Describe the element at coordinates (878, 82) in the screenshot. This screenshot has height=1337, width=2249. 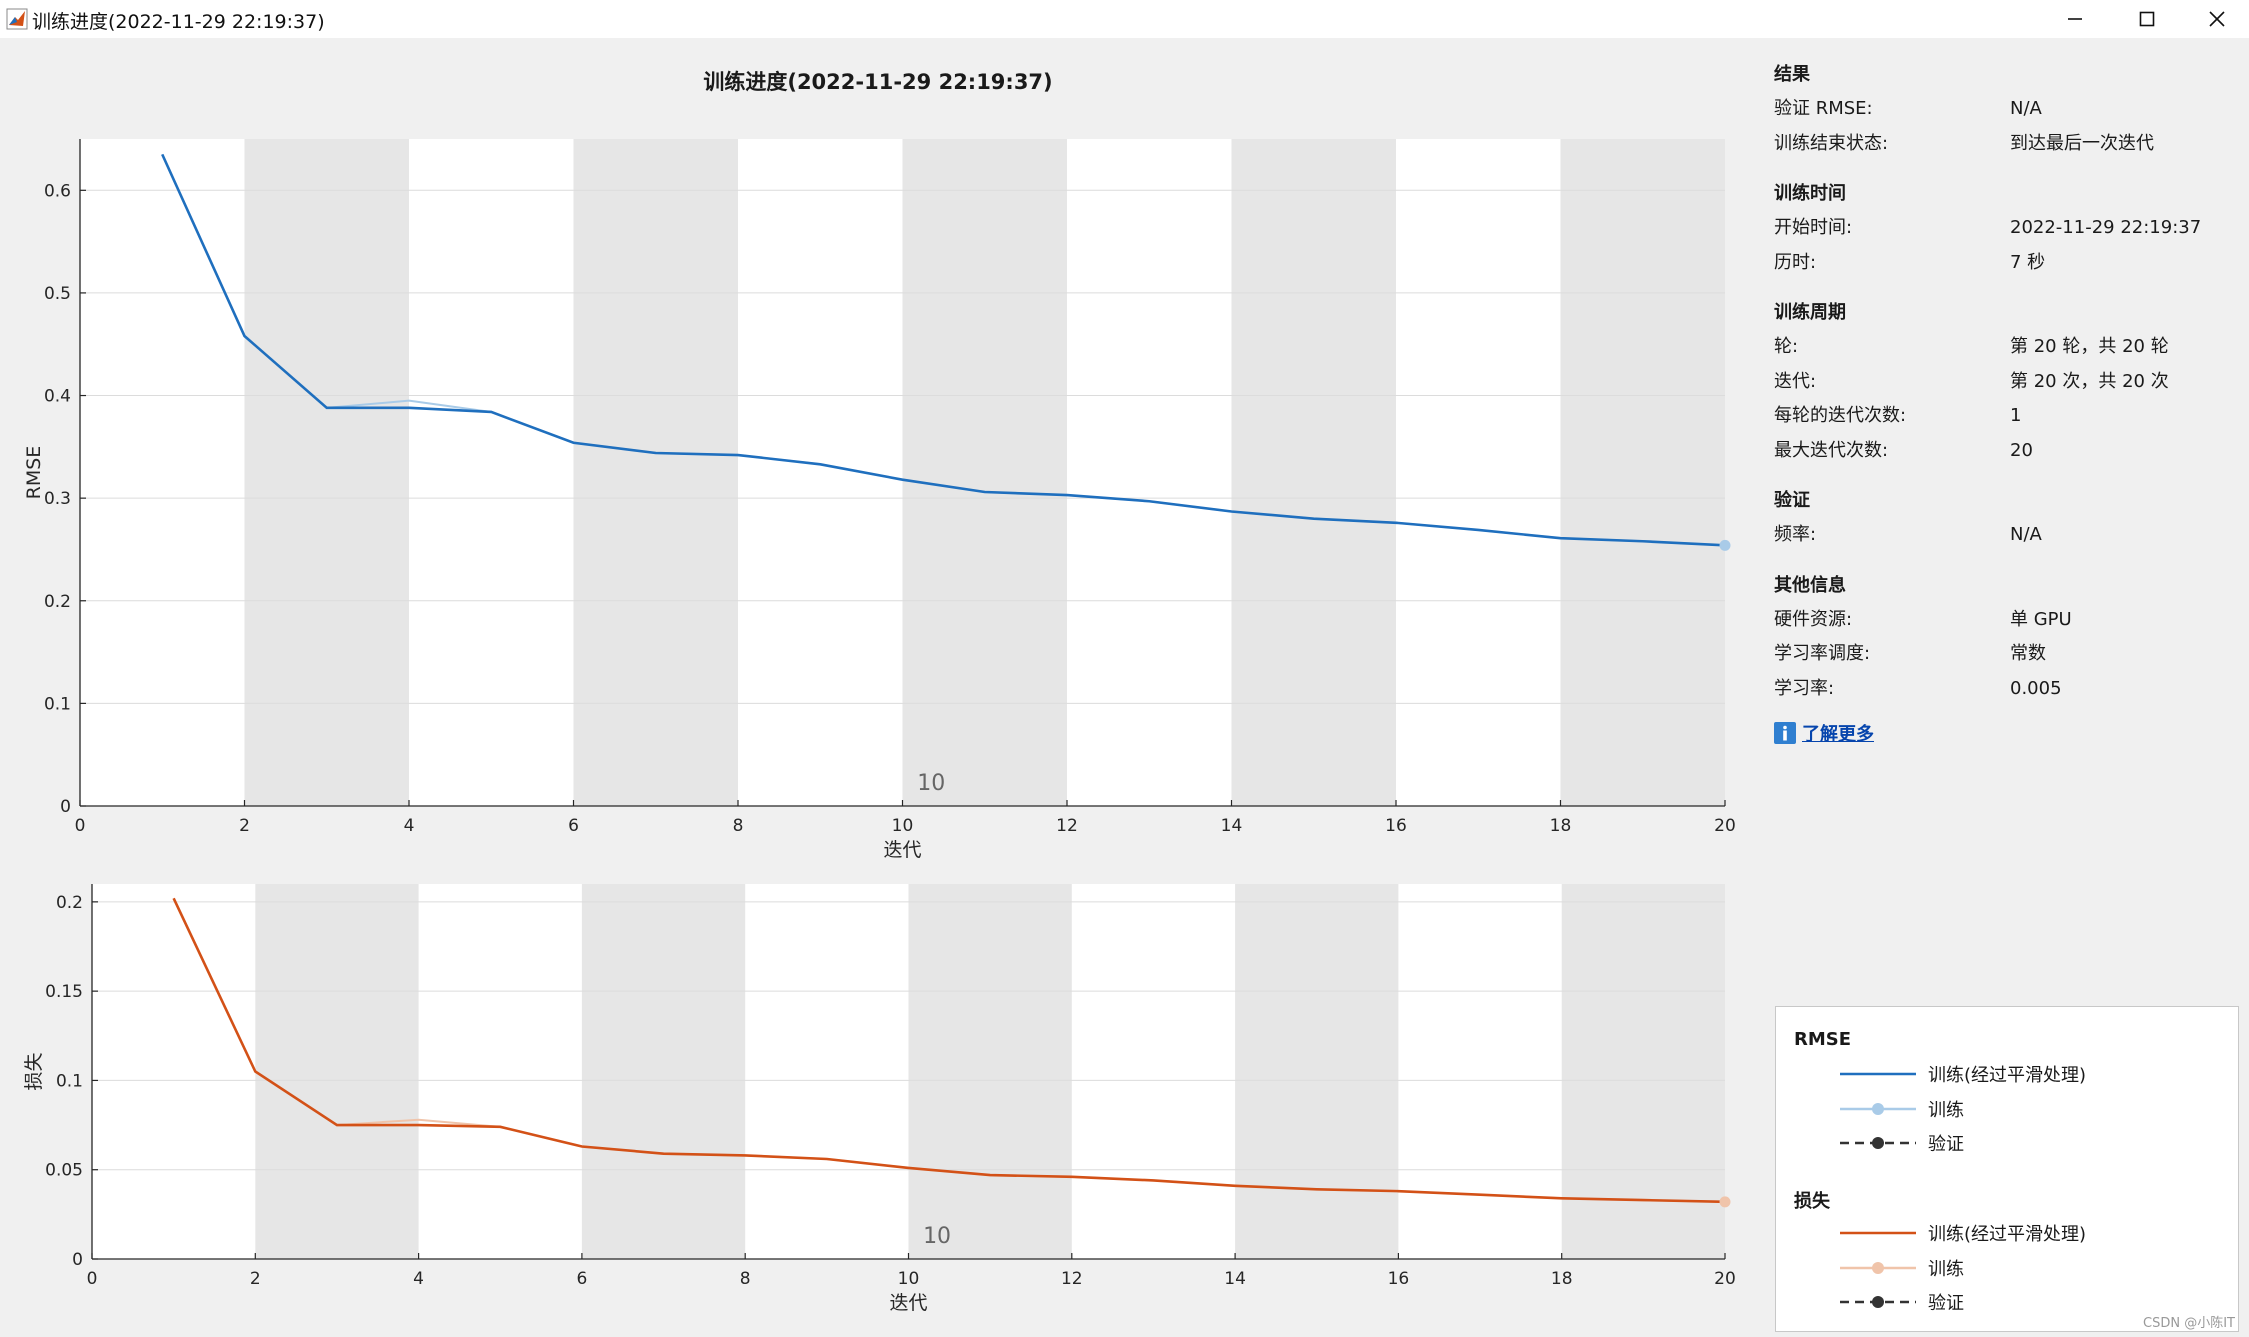
I see `chart-title: 训练进度(2022-11-29 22:19:37)` at that location.